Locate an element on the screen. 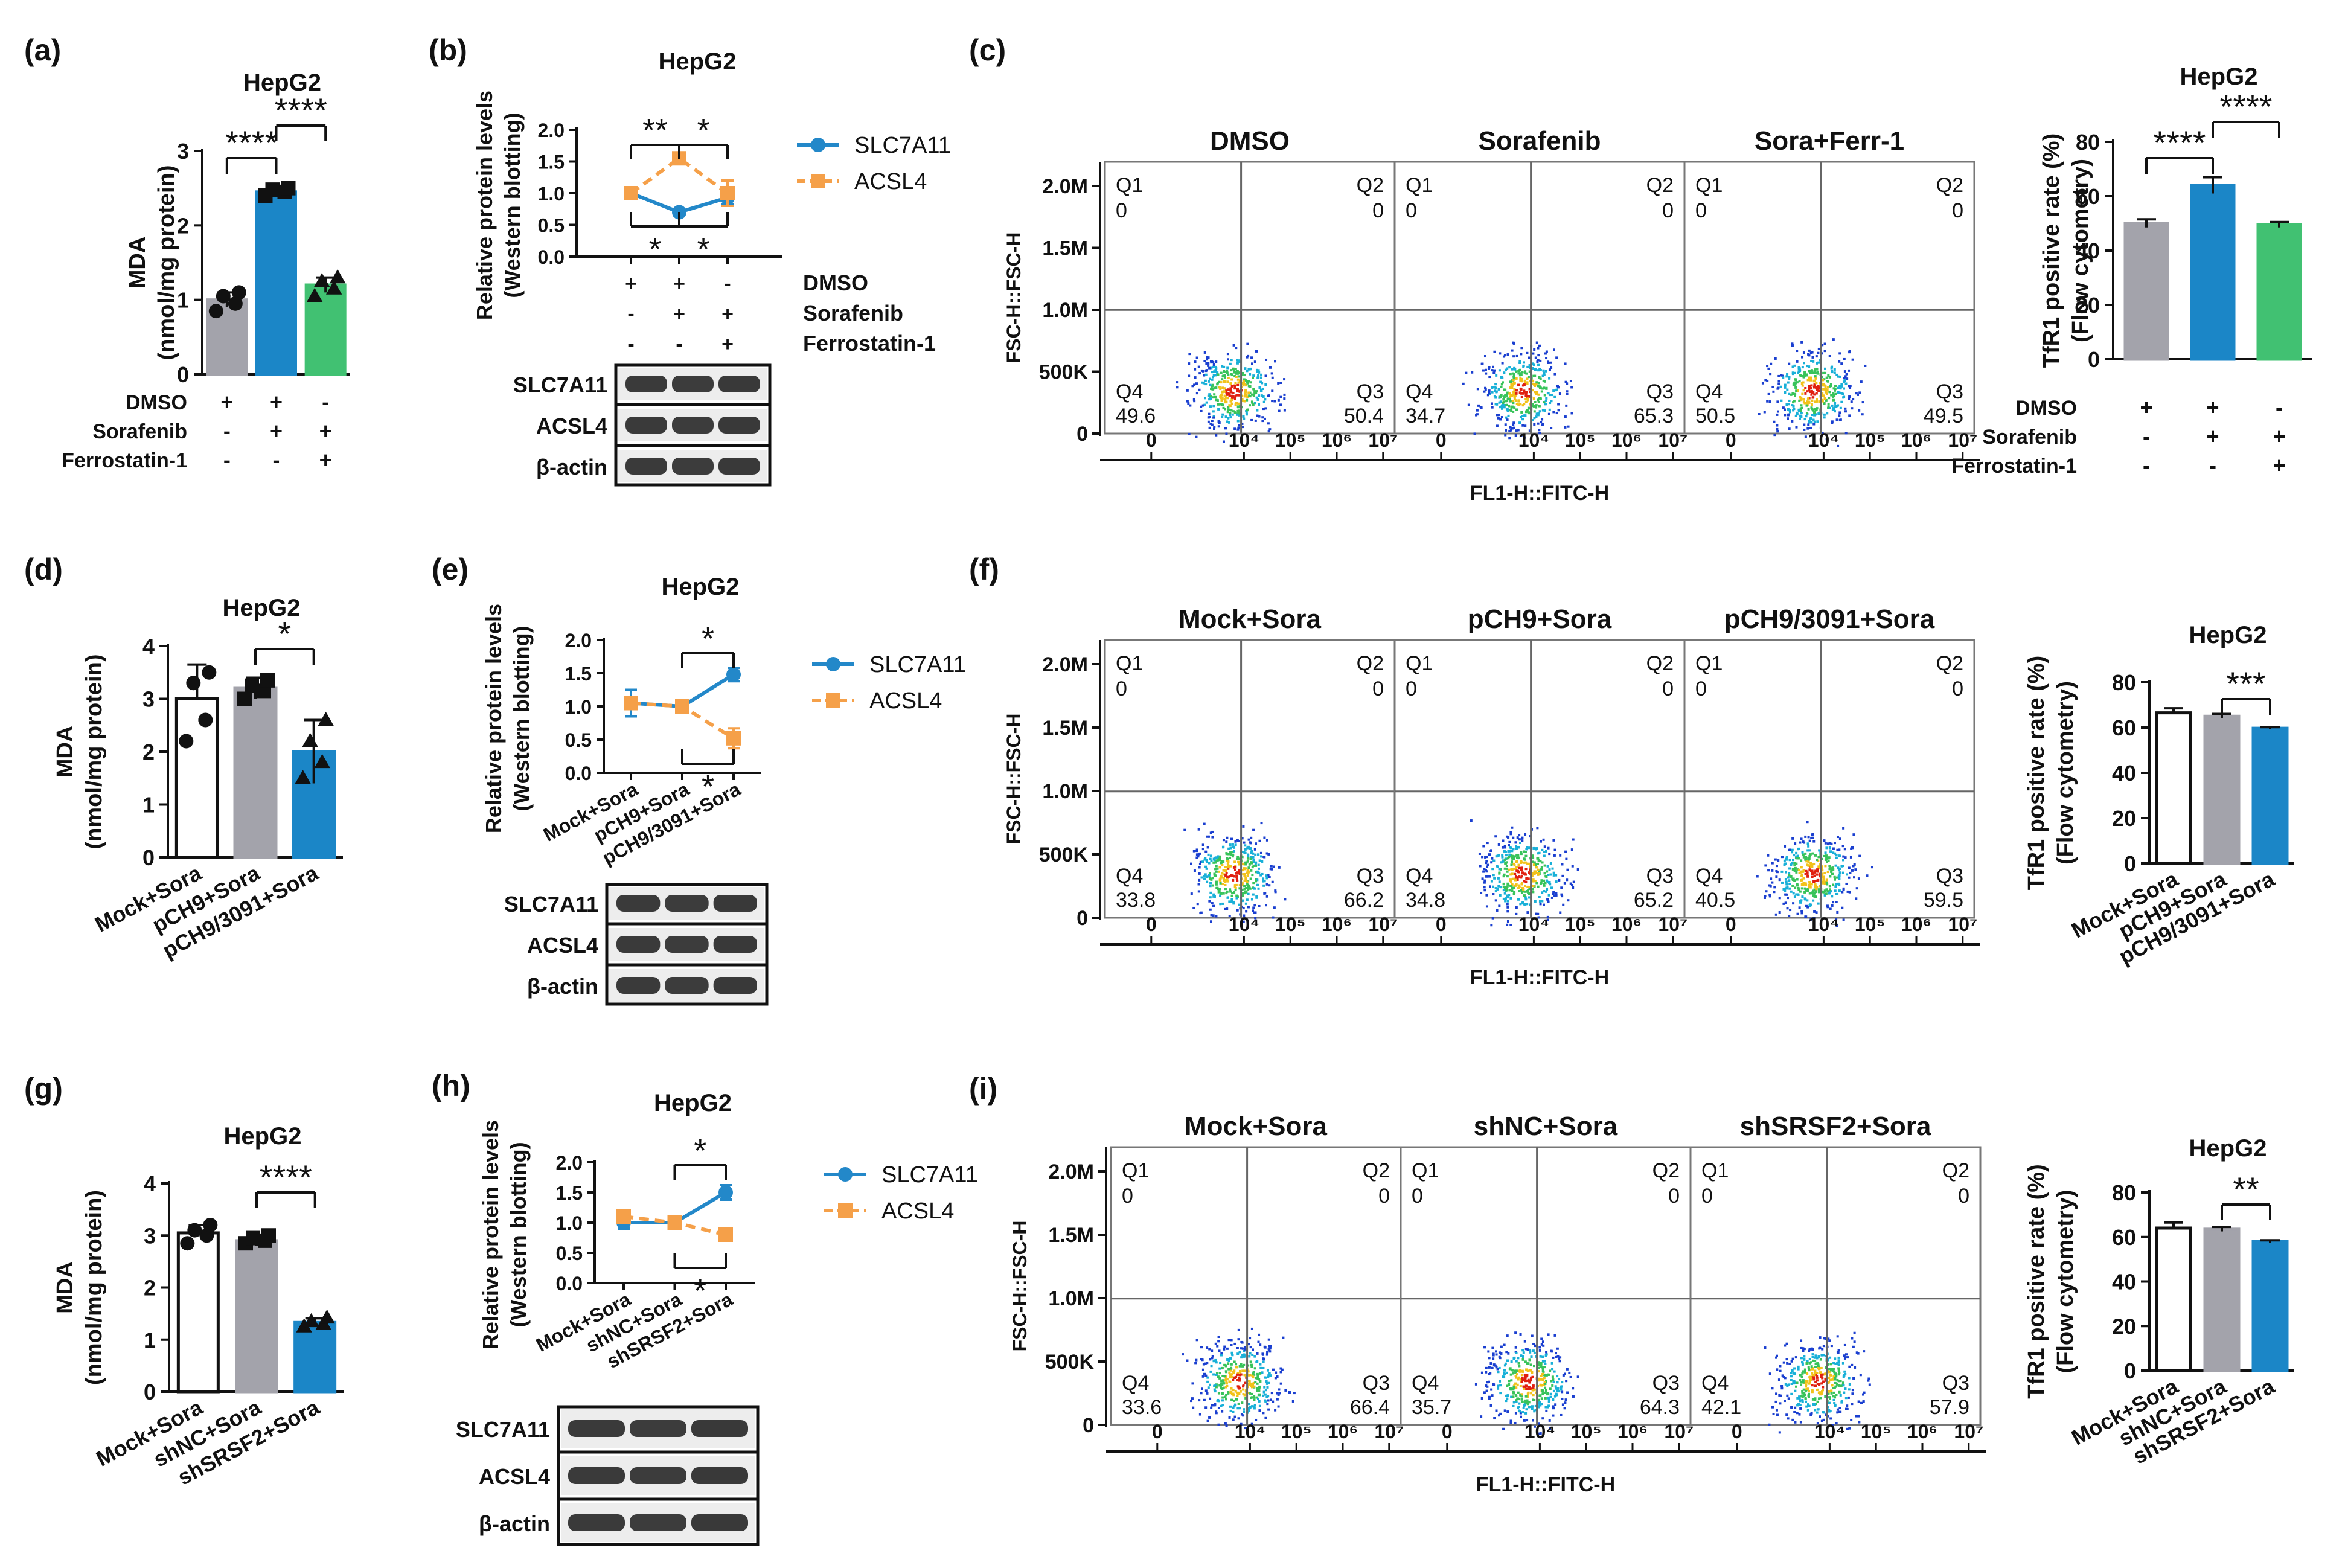 The image size is (2345, 1568). facet-title: Mock+Sora is located at coordinates (1250, 619).